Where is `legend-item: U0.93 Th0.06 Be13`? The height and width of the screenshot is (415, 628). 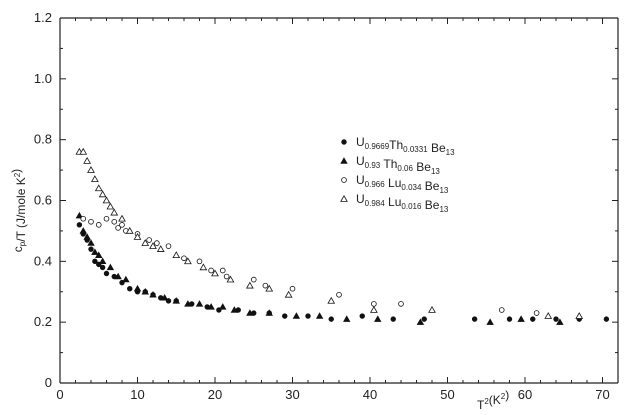 legend-item: U0.93 Th0.06 Be13 is located at coordinates (390, 165).